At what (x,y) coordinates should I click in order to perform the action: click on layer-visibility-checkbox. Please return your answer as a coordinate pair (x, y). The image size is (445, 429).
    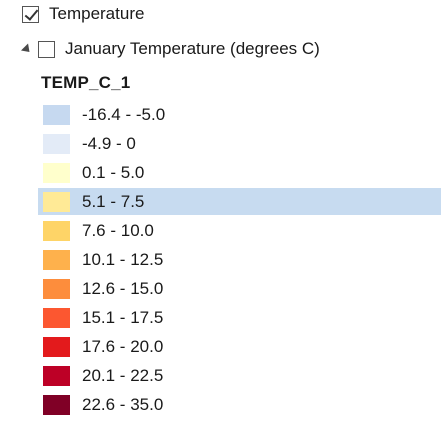
    Looking at the image, I should click on (30, 14).